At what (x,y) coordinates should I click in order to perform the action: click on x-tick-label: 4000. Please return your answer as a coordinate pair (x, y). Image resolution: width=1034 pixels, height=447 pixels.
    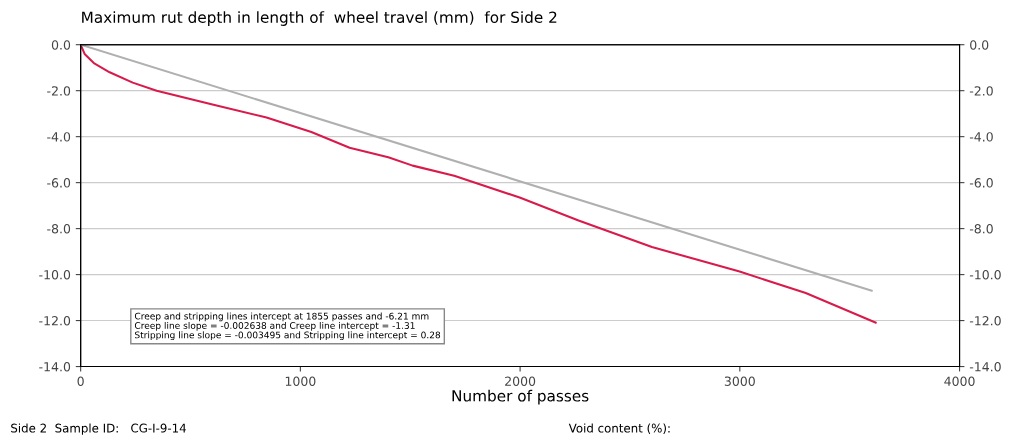
    Looking at the image, I should click on (959, 381).